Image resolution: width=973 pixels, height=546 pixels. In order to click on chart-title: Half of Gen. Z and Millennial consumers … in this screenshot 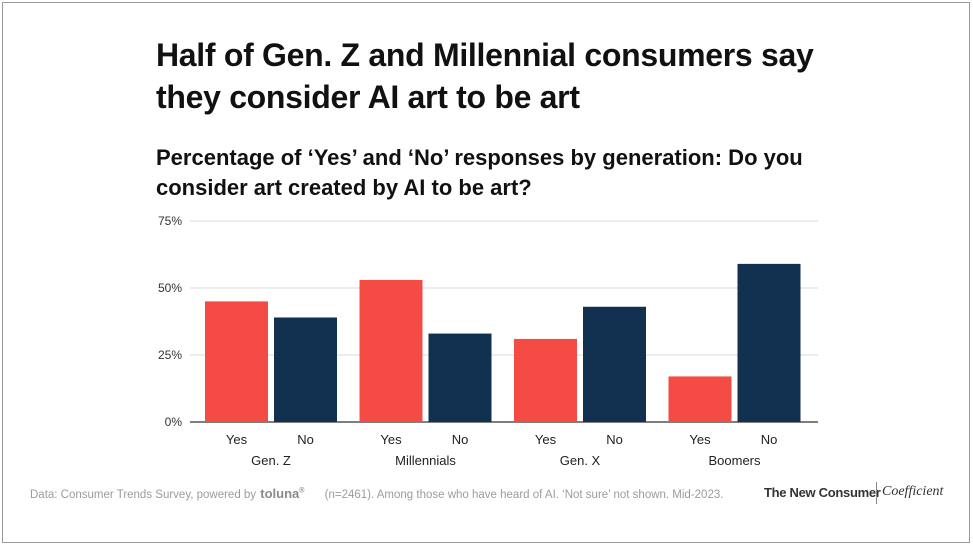, I will do `click(485, 76)`.